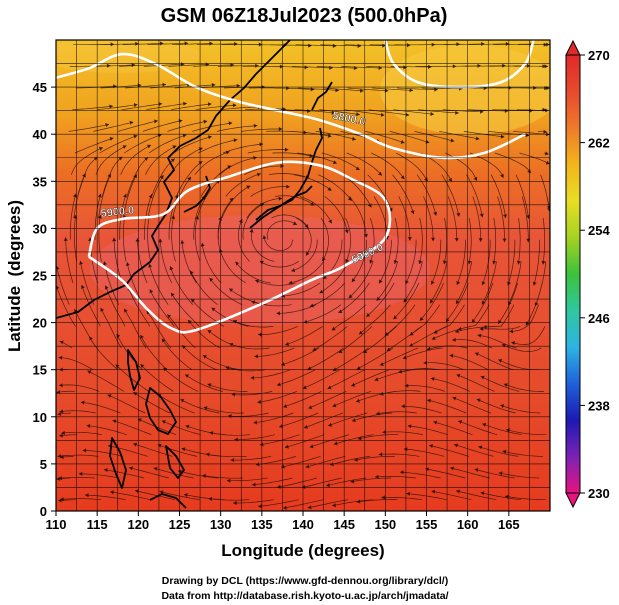 The image size is (619, 605). Describe the element at coordinates (97, 524) in the screenshot. I see `x-tick-label: 115` at that location.